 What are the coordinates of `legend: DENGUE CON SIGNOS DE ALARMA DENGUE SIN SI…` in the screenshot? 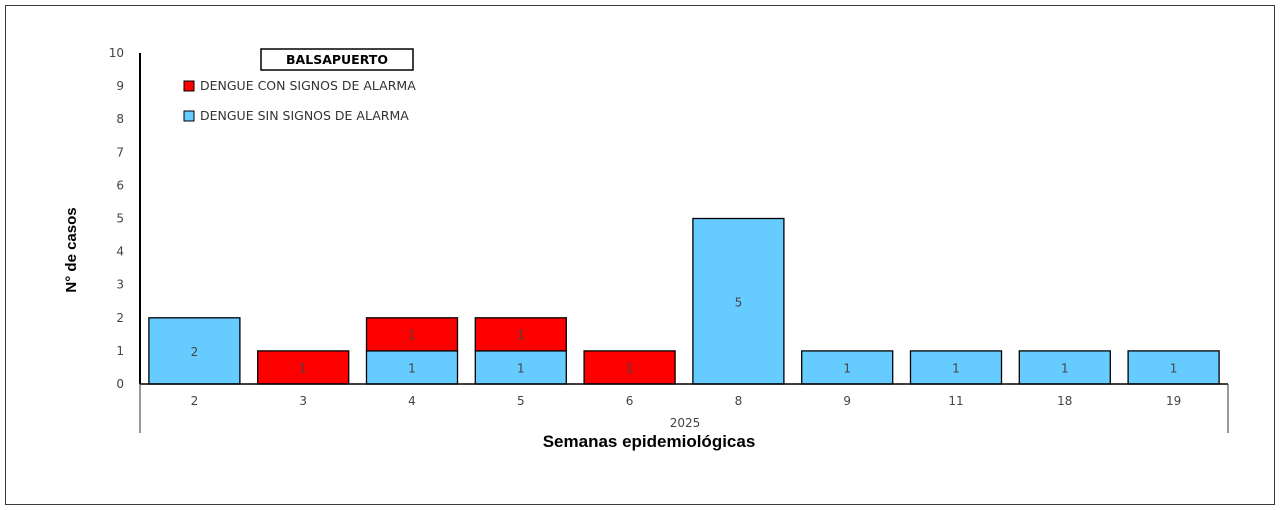 It's located at (299, 100).